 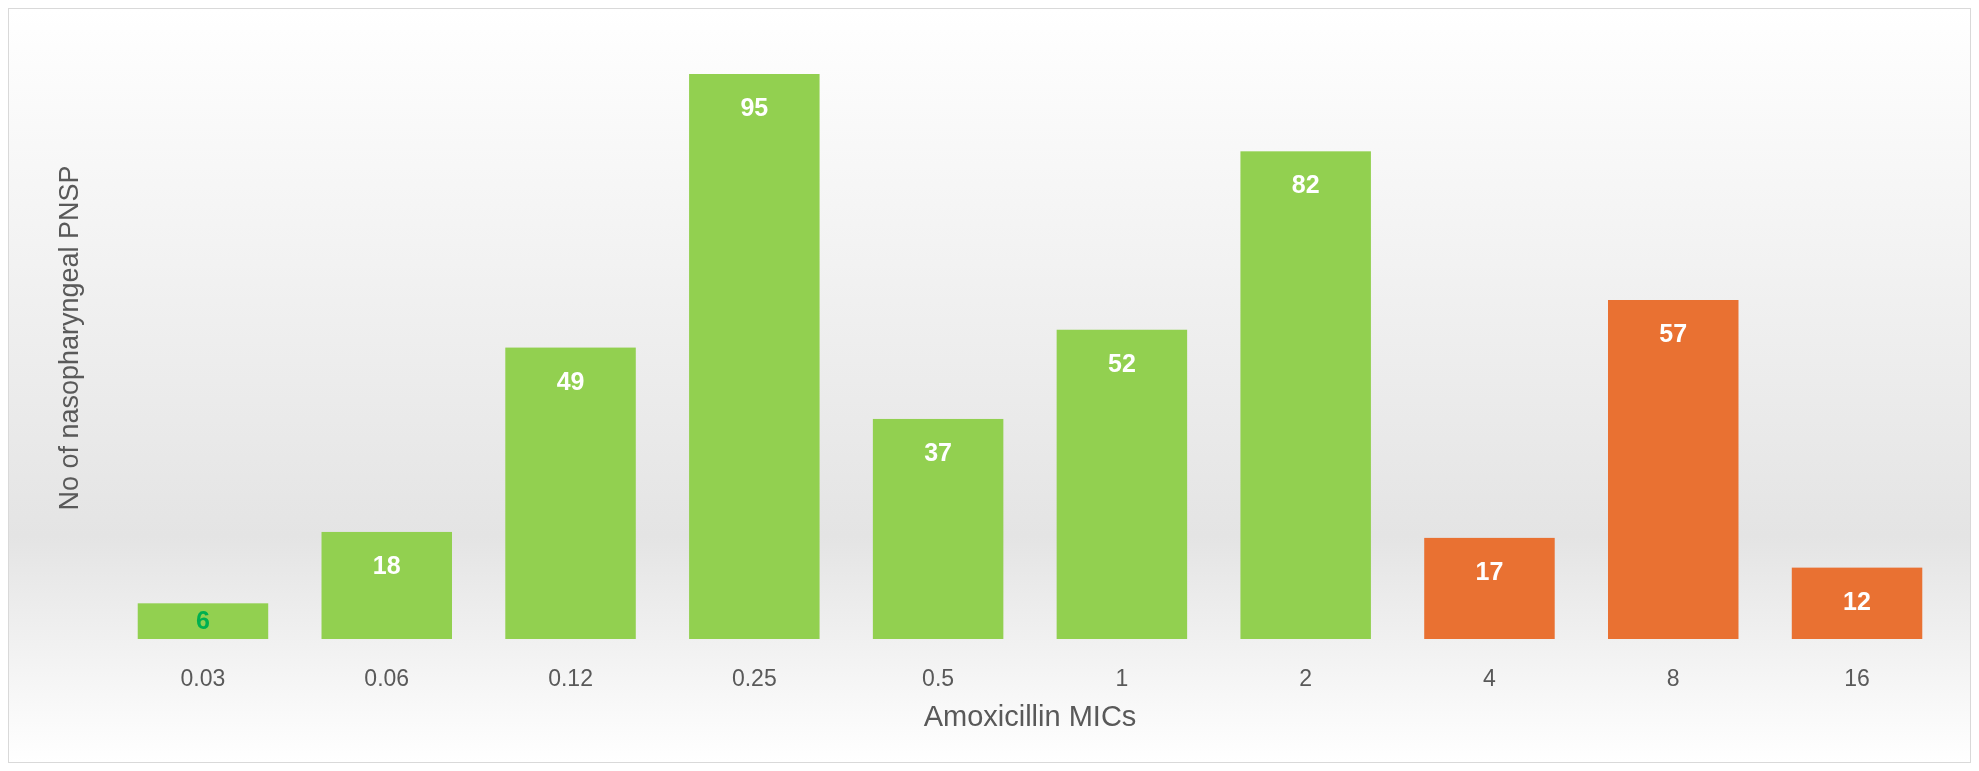 I want to click on x-axis-title: Amoxicillin MICs, so click(x=1030, y=716).